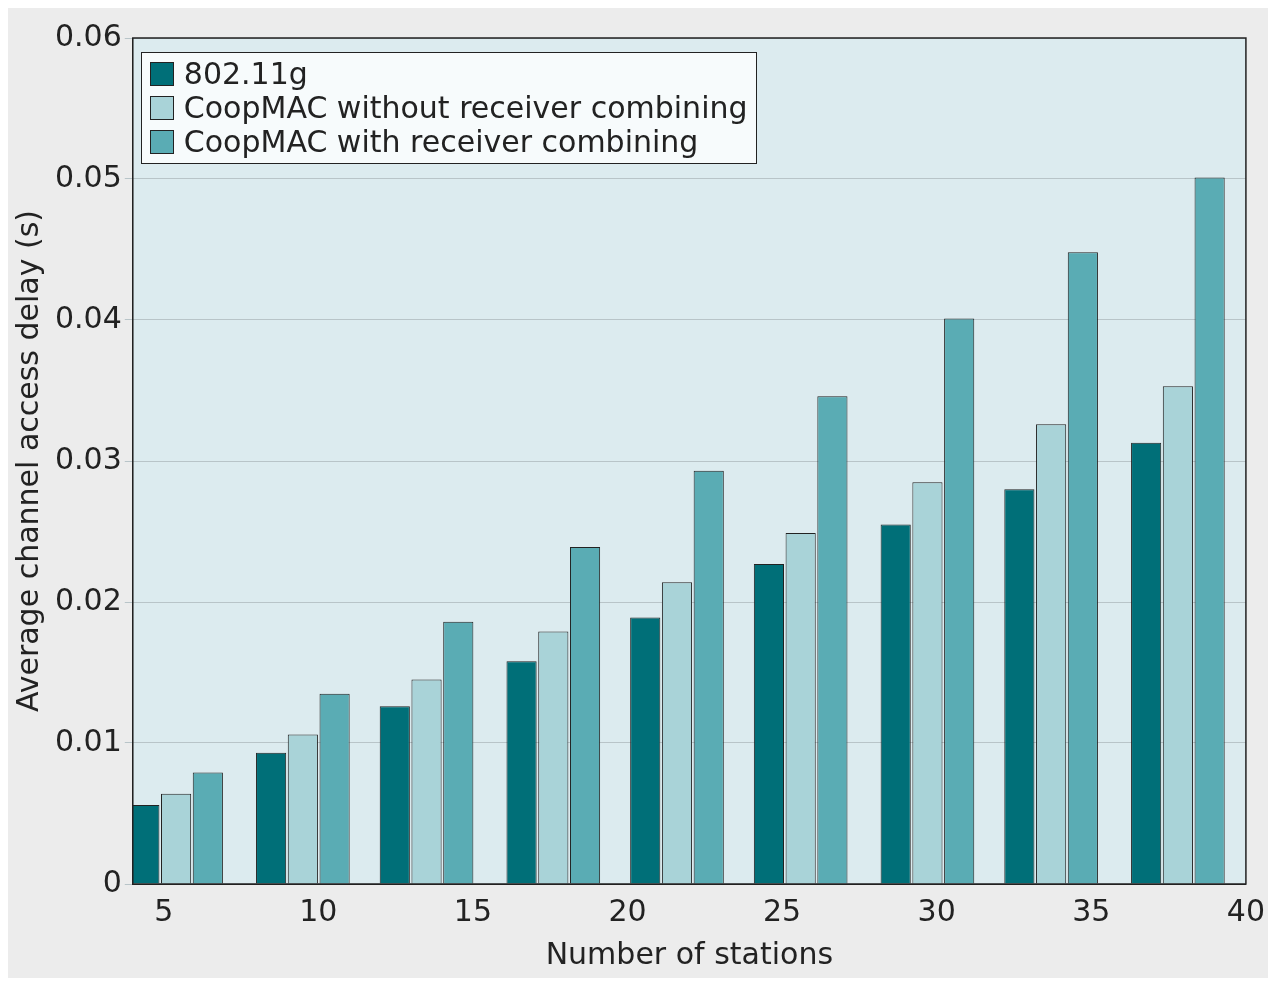 This screenshot has height=989, width=1279. Describe the element at coordinates (689, 953) in the screenshot. I see `x-axis-title: Number of stations` at that location.